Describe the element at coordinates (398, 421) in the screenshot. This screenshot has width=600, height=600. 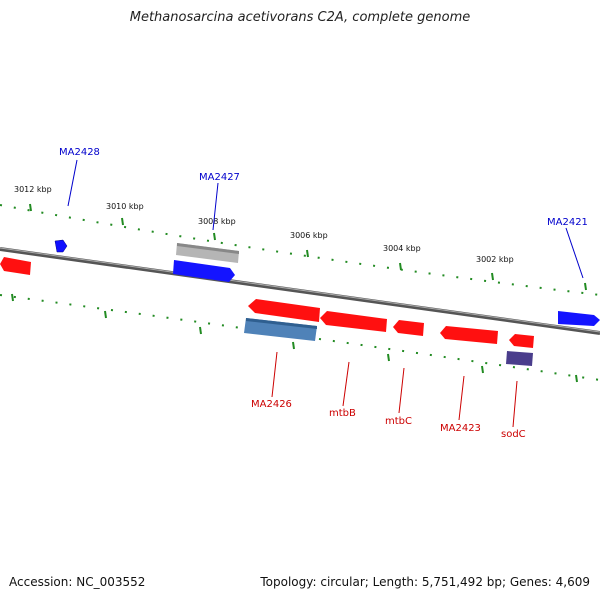
I see `gene-label-mtbC: mtbC` at that location.